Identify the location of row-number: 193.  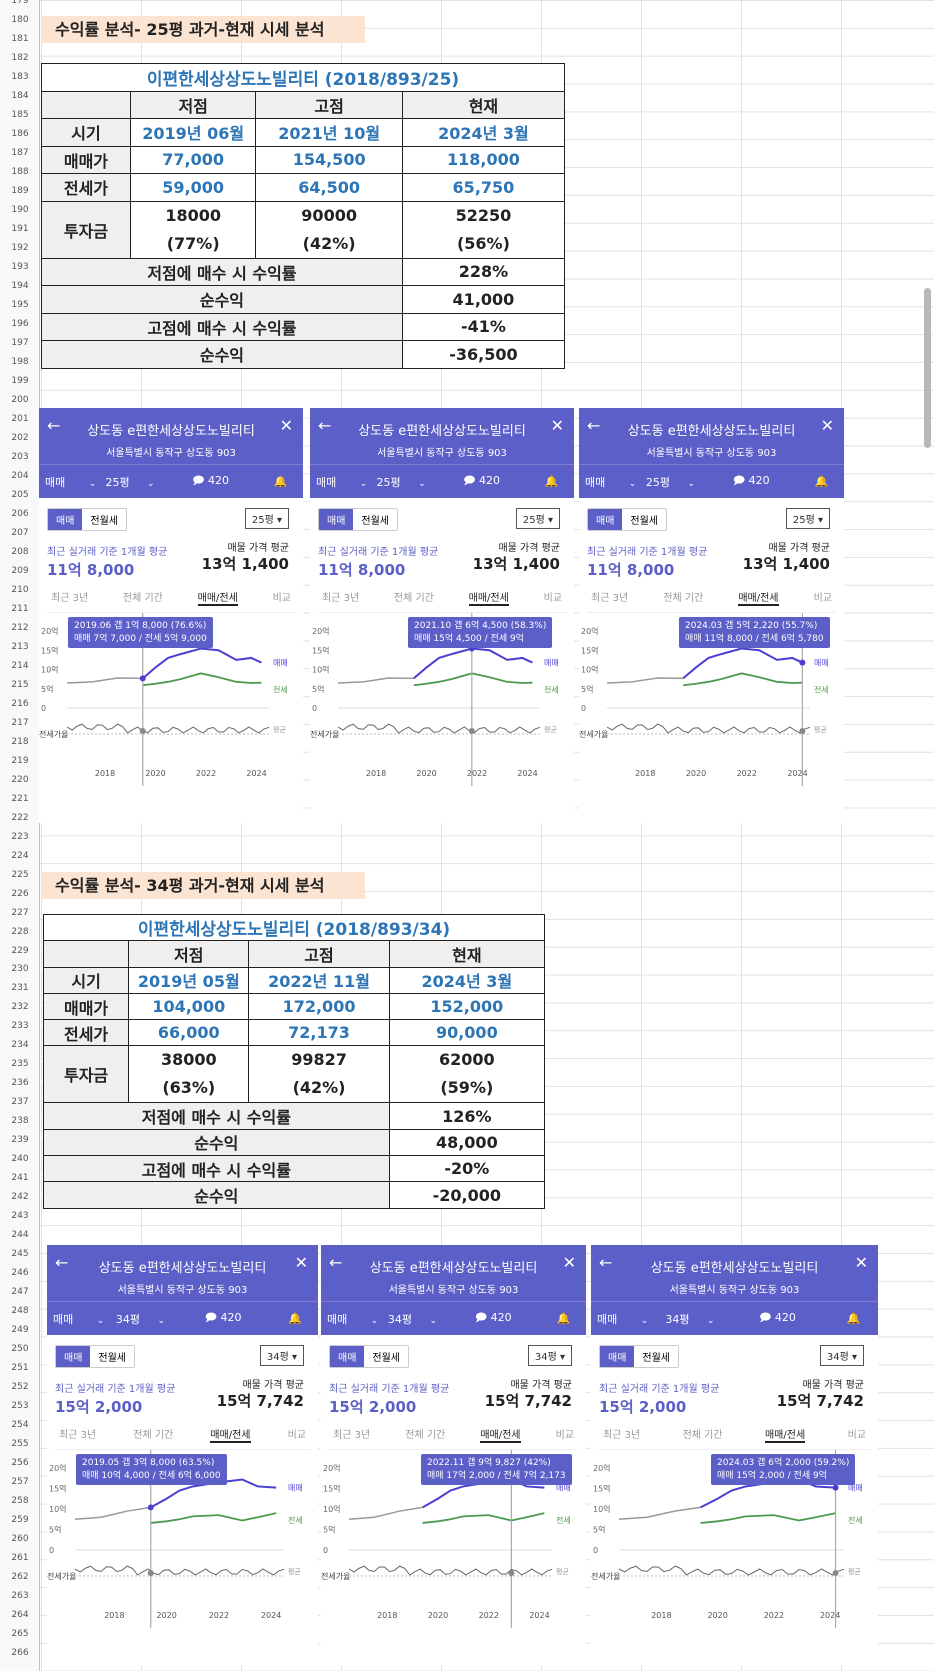
(20, 266).